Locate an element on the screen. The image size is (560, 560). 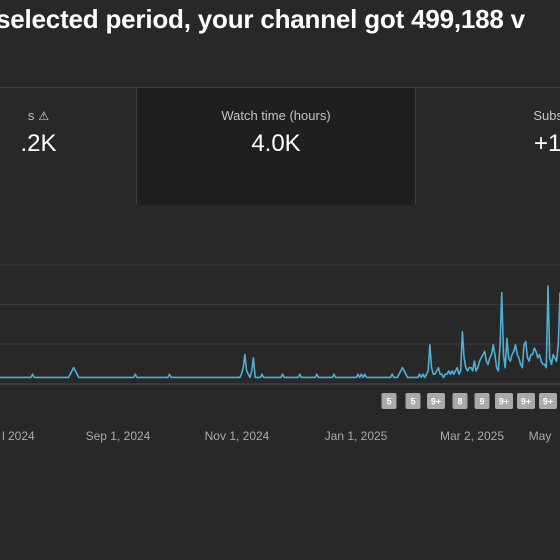
metric-value: 4.0K is located at coordinates (276, 143).